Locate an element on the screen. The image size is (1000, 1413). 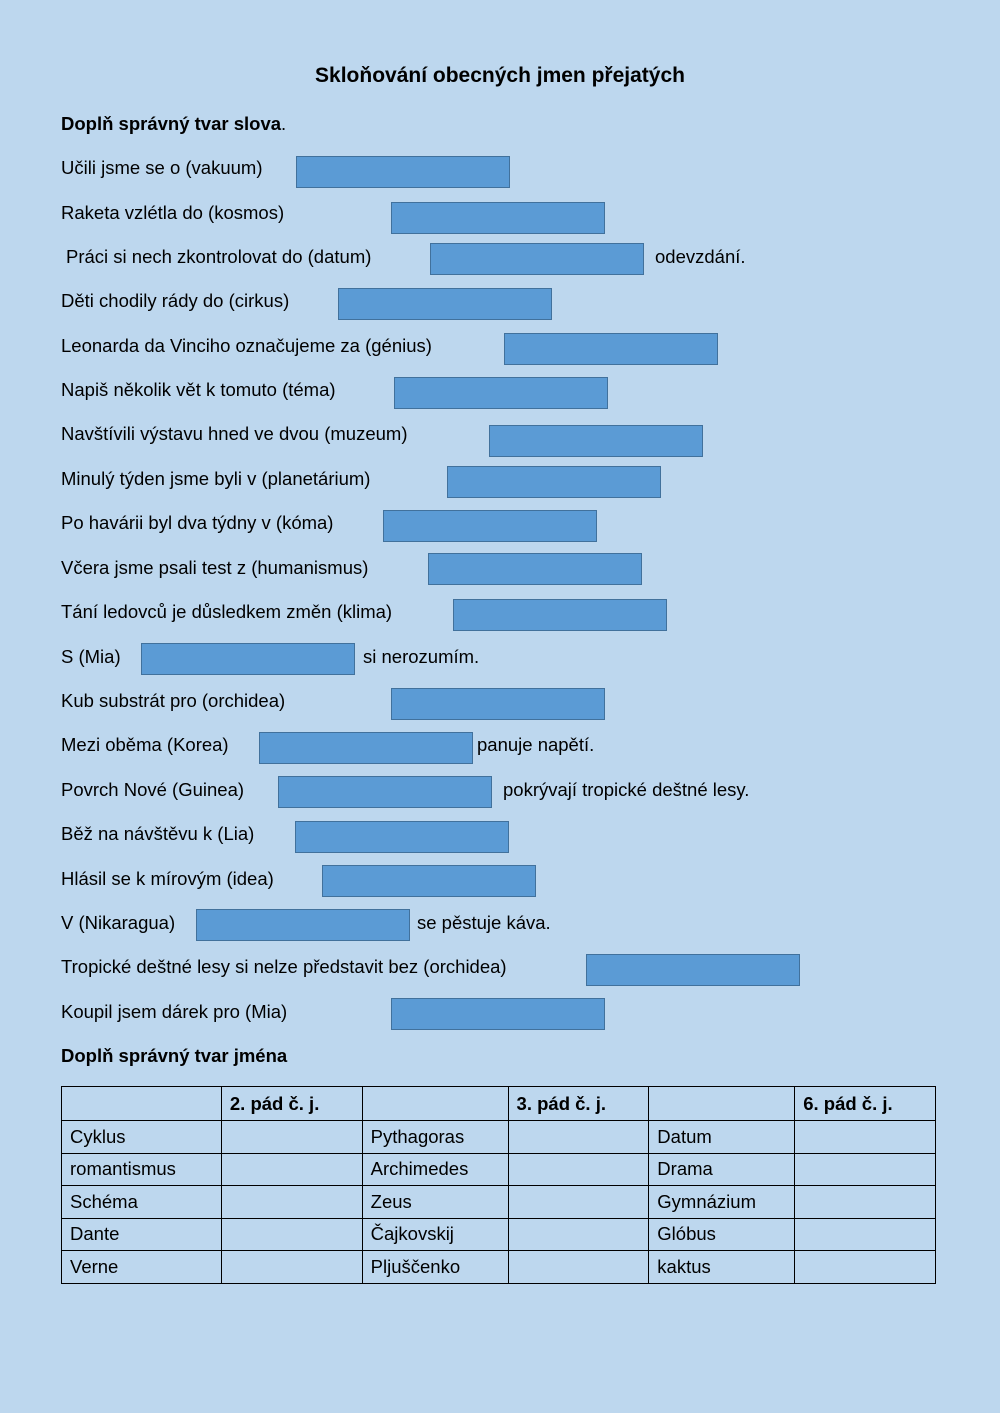
table-header: 2. pád č. j. is located at coordinates (291, 1103).